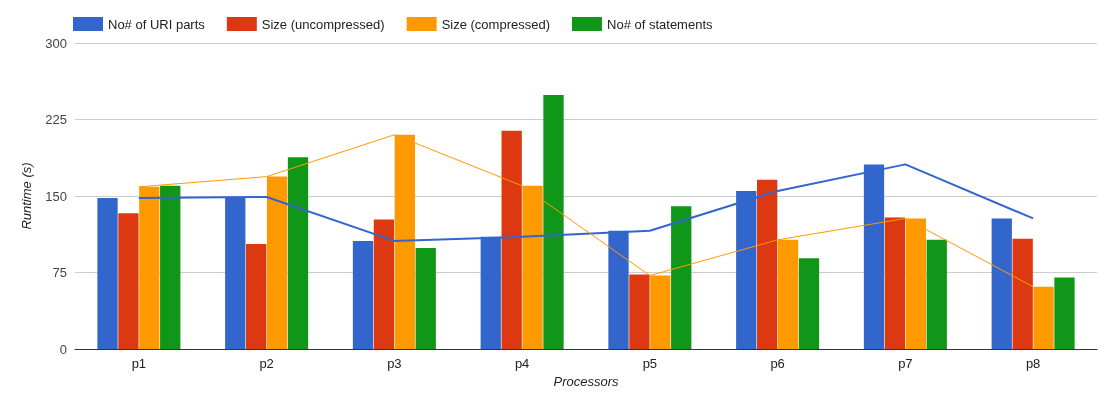  Describe the element at coordinates (157, 24) in the screenshot. I see `legend-label: No# of URI parts` at that location.